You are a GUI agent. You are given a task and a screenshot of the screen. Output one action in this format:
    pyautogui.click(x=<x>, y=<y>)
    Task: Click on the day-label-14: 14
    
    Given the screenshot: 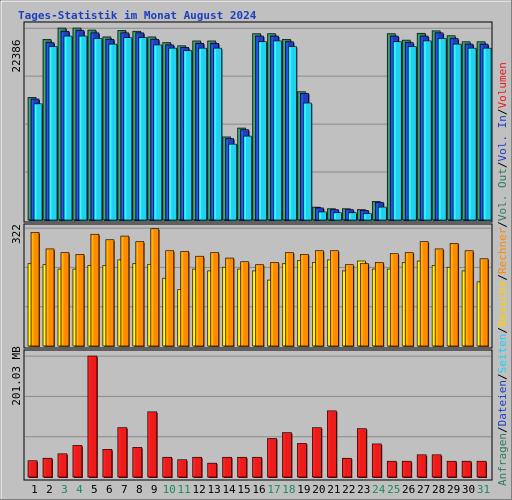 What is the action you would take?
    pyautogui.click(x=229, y=489)
    